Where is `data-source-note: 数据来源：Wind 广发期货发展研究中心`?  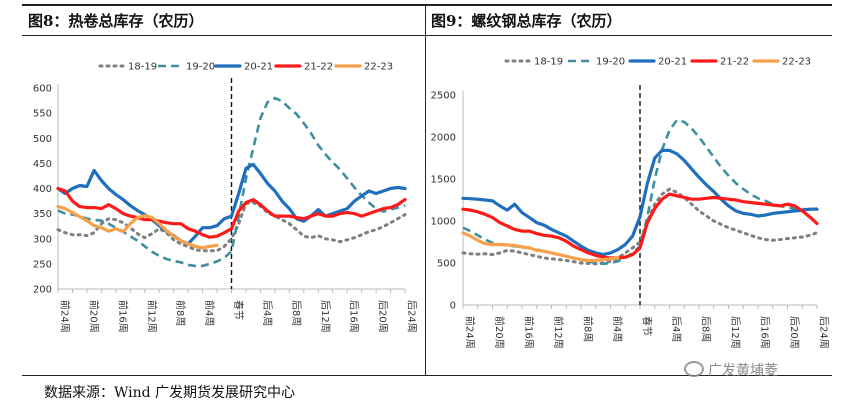
data-source-note: 数据来源：Wind 广发期货发展研究中心 is located at coordinates (170, 393).